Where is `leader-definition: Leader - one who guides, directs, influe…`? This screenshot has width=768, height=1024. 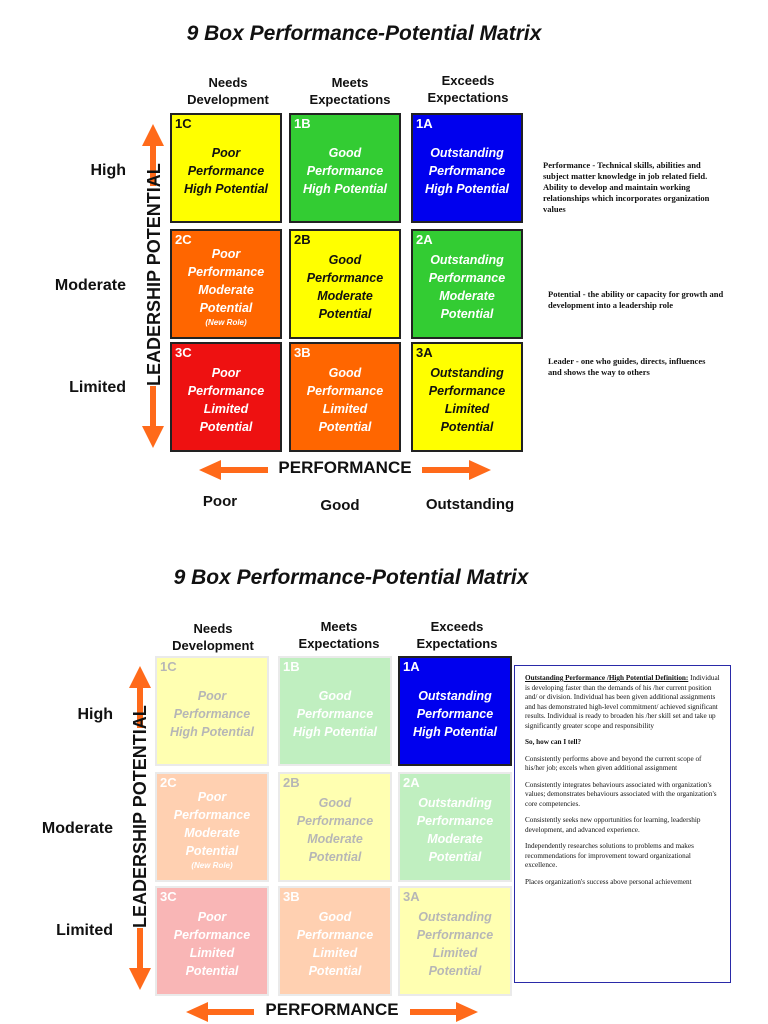
leader-definition: Leader - one who guides, directs, influe… is located at coordinates (627, 366).